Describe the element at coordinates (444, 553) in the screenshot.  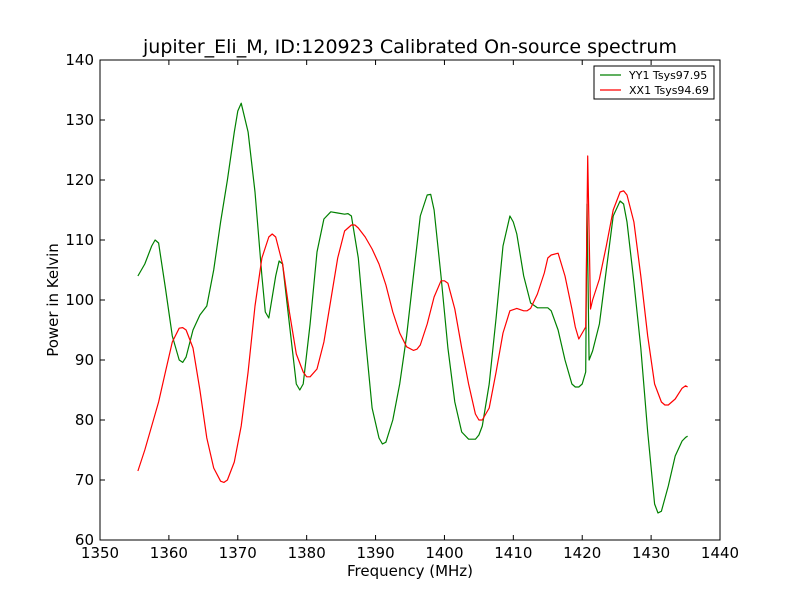
I see `x-tick-label: 1400` at that location.